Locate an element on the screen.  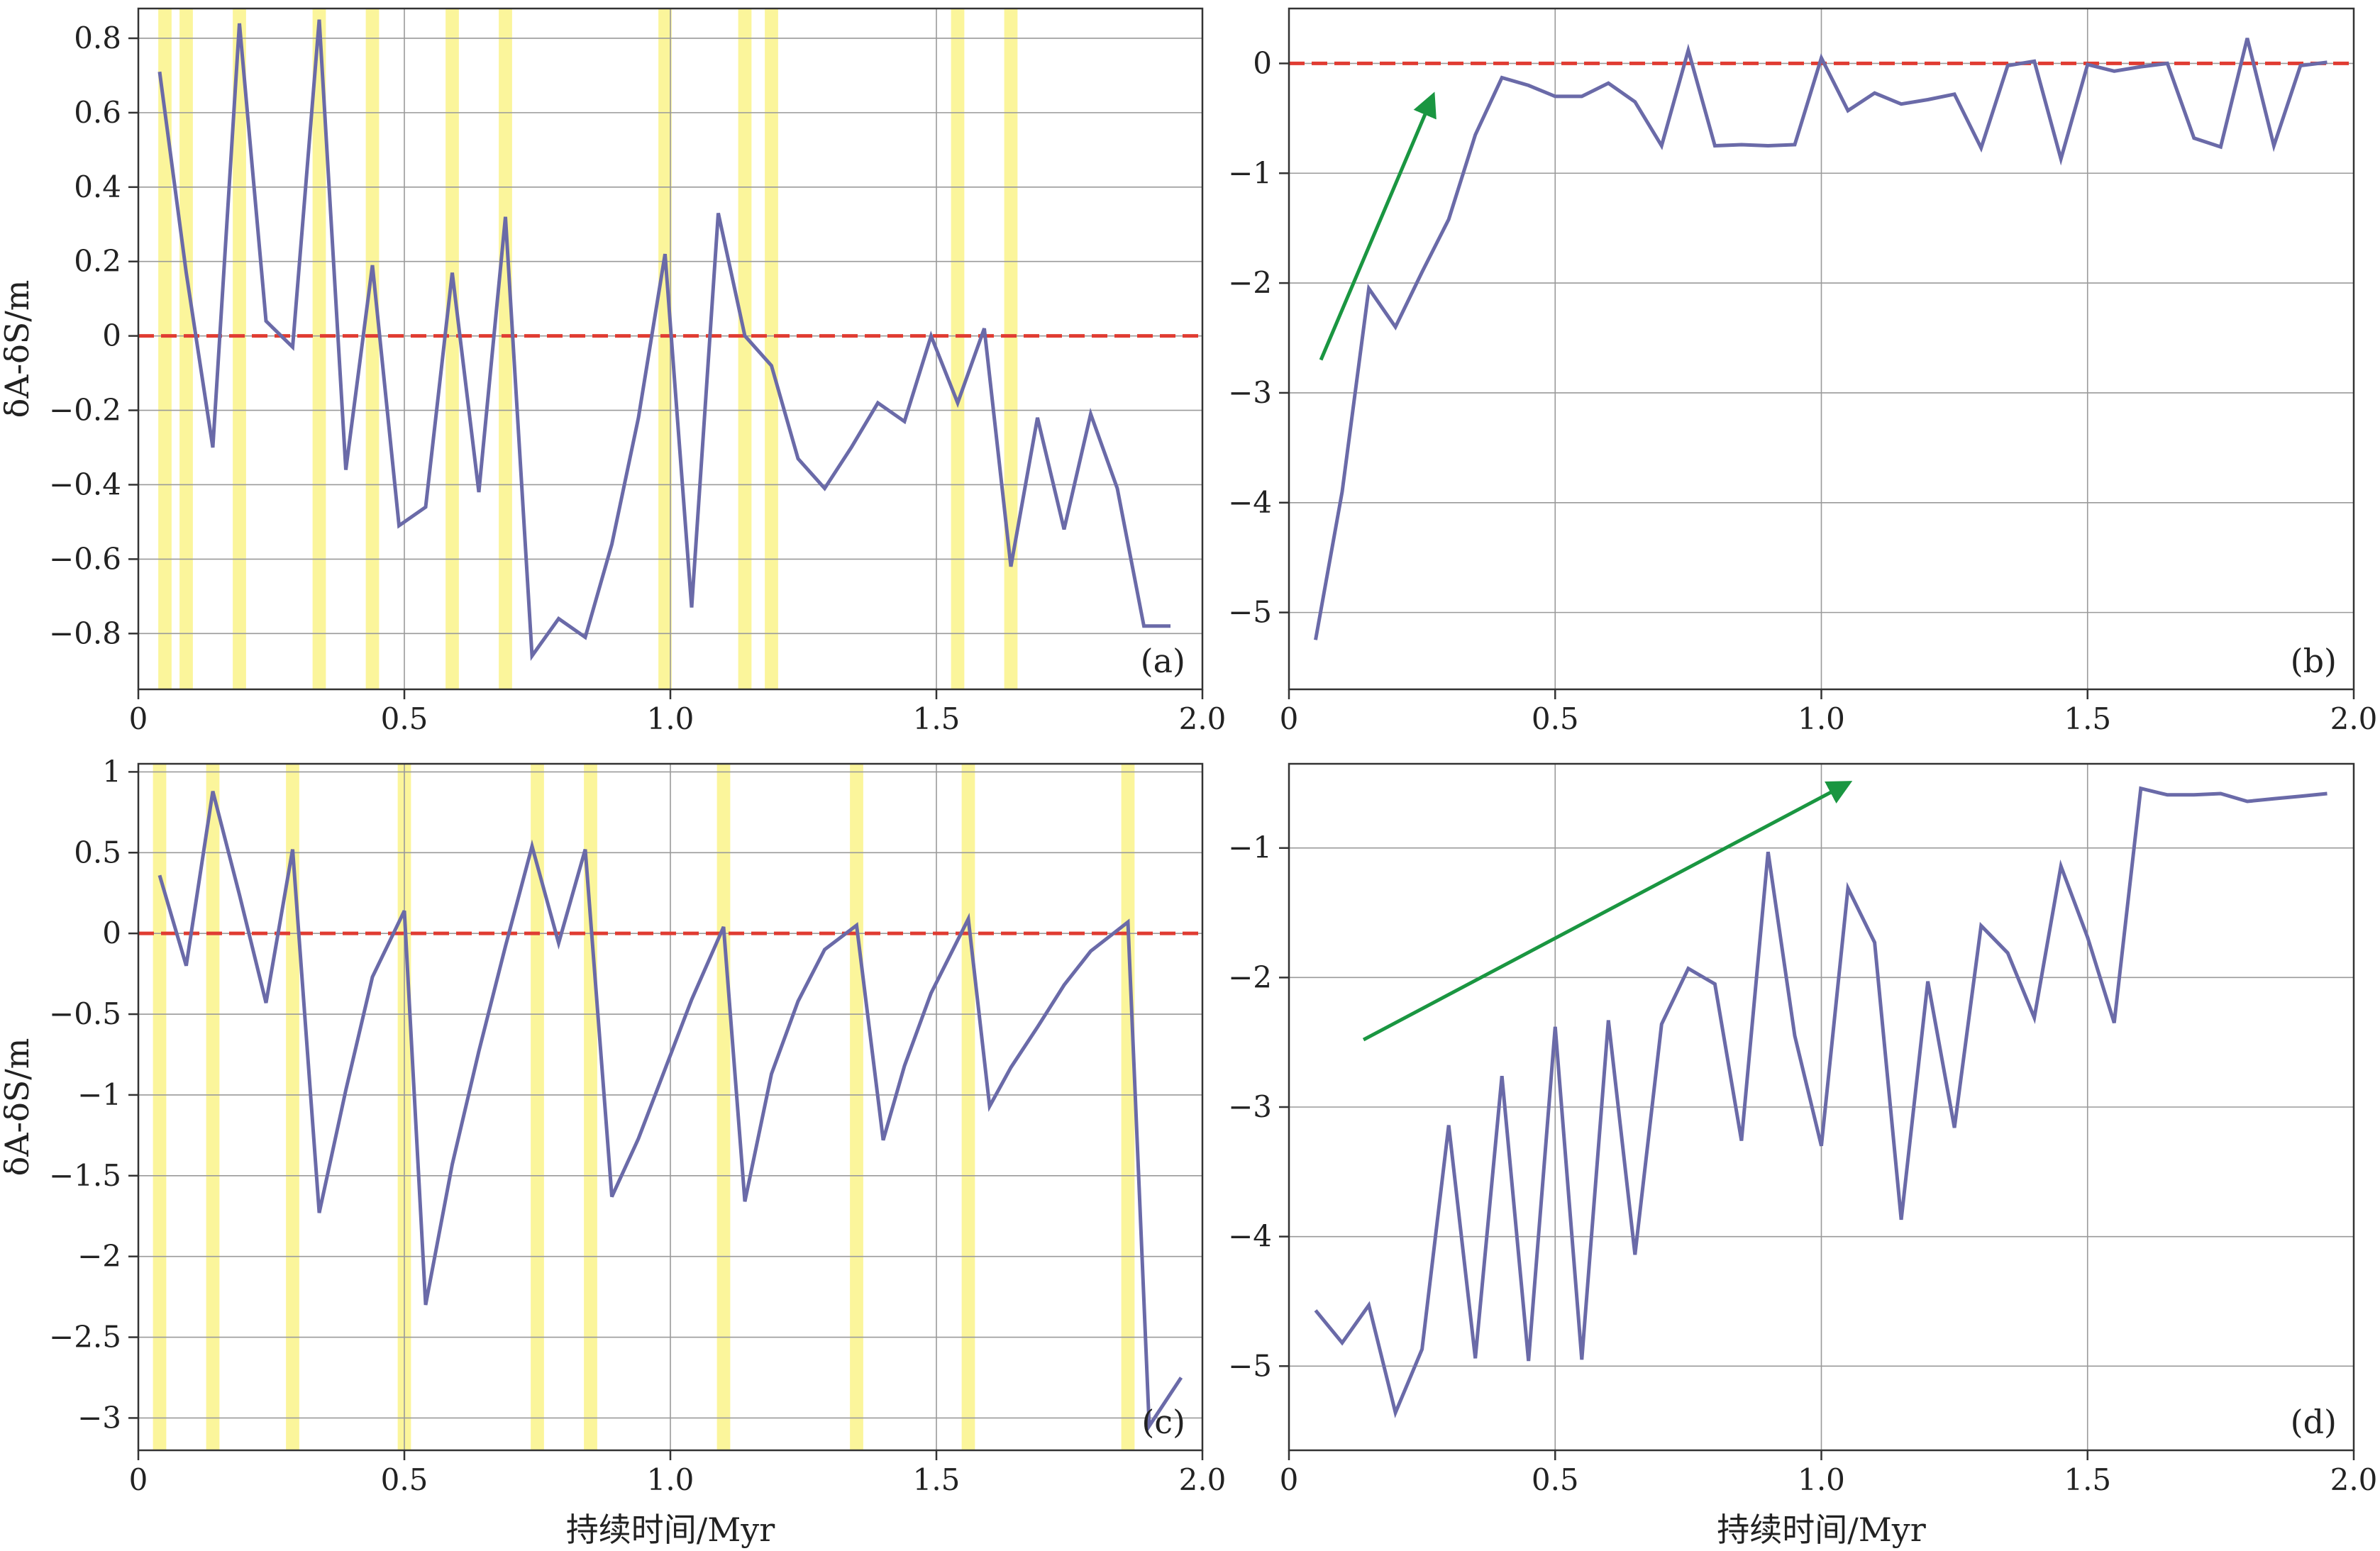
y-tick-label: 0.6 is located at coordinates (97, 112).